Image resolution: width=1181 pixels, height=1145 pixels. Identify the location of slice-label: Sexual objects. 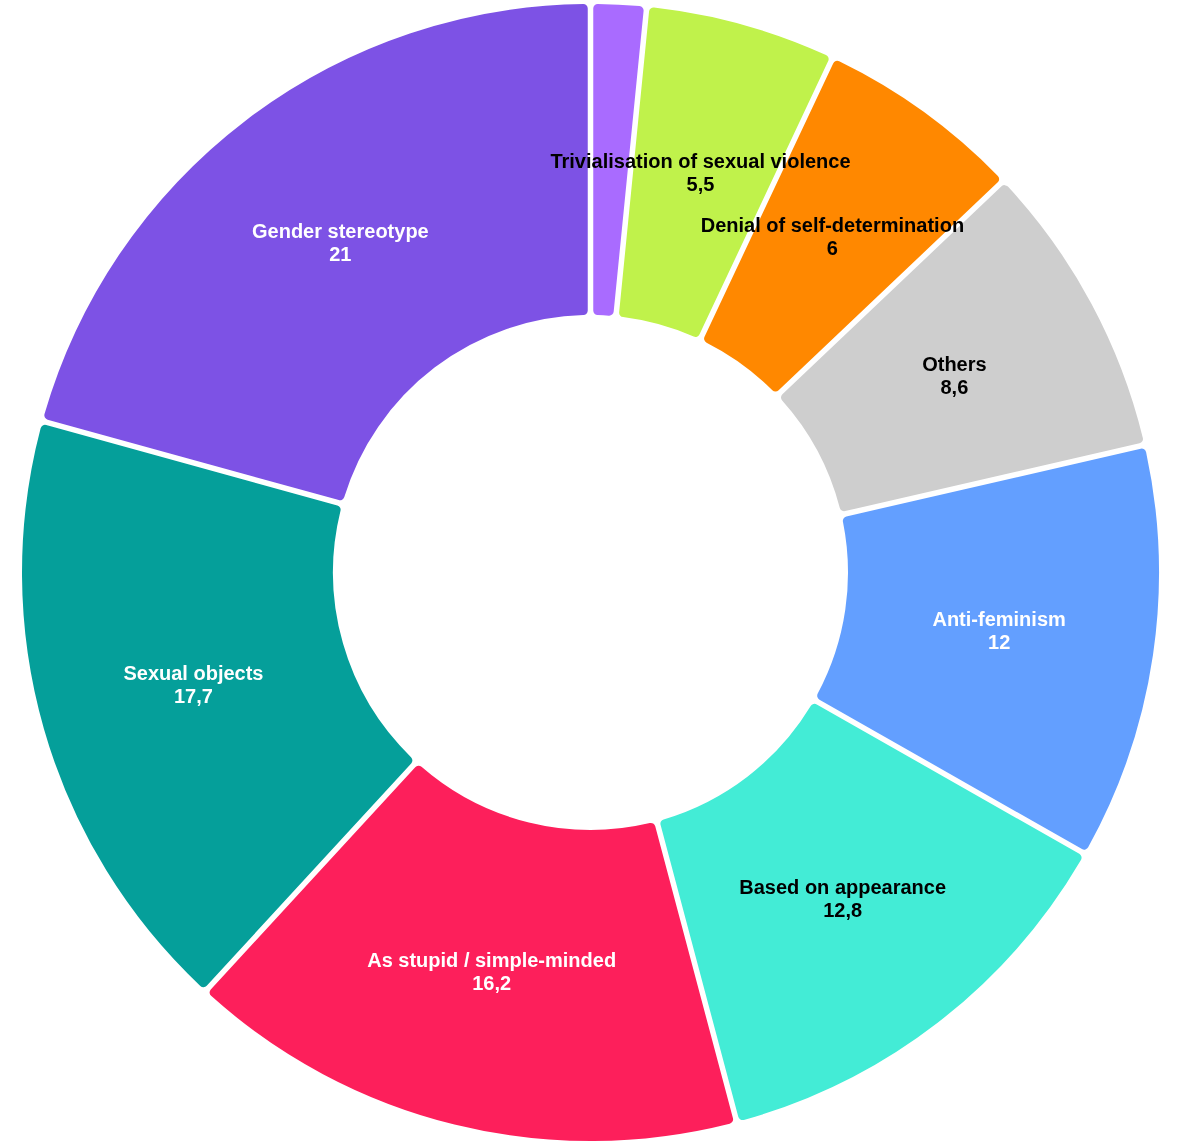
(193, 673).